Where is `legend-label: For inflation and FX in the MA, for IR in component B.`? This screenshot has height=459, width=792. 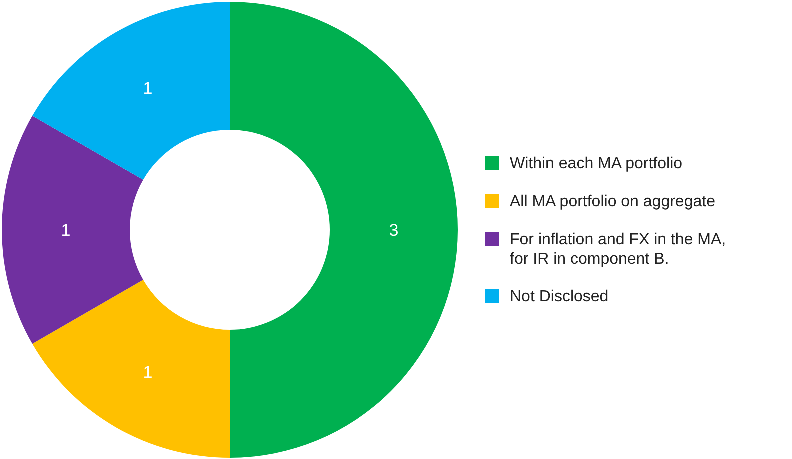 legend-label: For inflation and FX in the MA, for IR in component B. is located at coordinates (618, 250).